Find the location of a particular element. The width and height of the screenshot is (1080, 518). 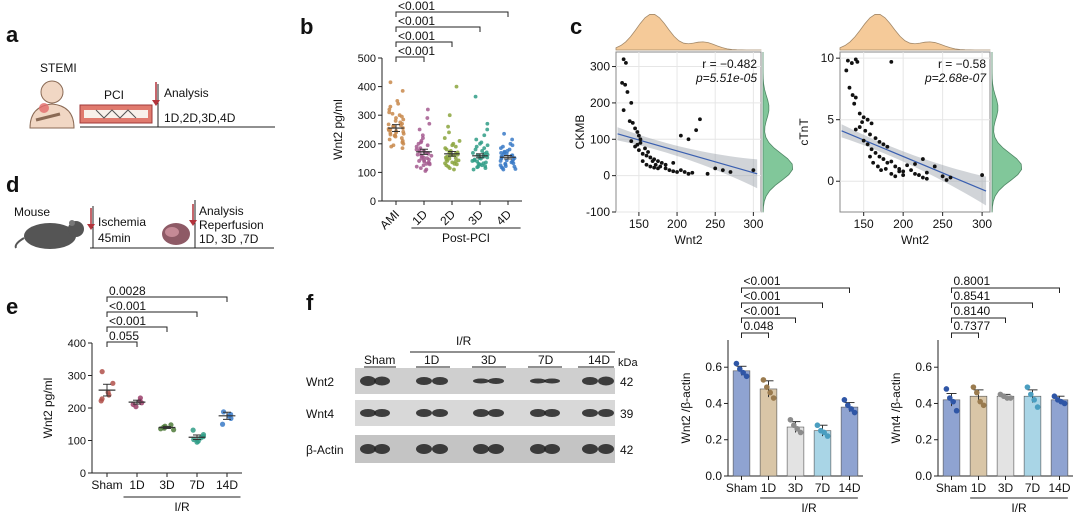

x-tick-label: 7D is located at coordinates (823, 488).